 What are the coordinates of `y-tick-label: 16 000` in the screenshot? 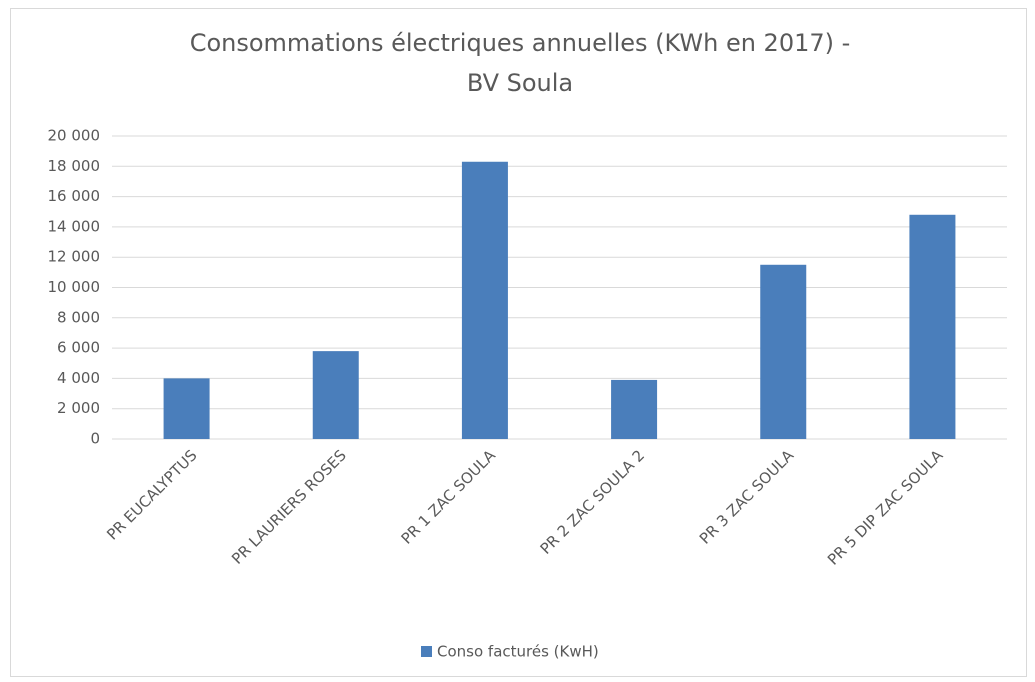 It's located at (74, 196).